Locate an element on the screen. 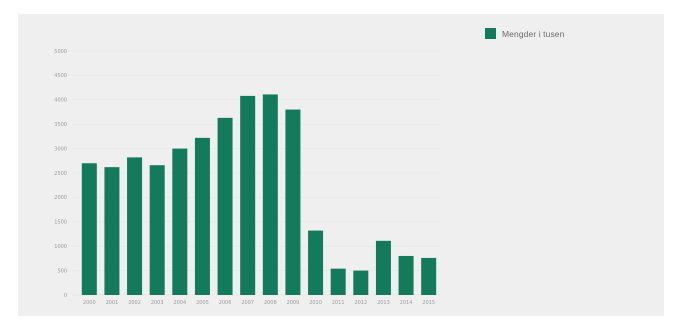  bar-2005 is located at coordinates (202, 216).